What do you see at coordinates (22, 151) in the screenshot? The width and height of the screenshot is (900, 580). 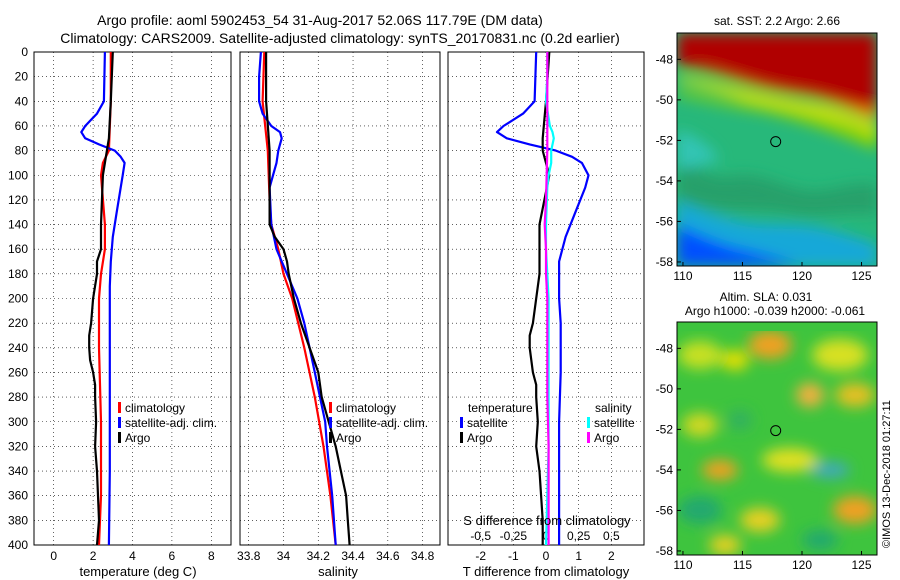 I see `depth-tick-label: 80` at bounding box center [22, 151].